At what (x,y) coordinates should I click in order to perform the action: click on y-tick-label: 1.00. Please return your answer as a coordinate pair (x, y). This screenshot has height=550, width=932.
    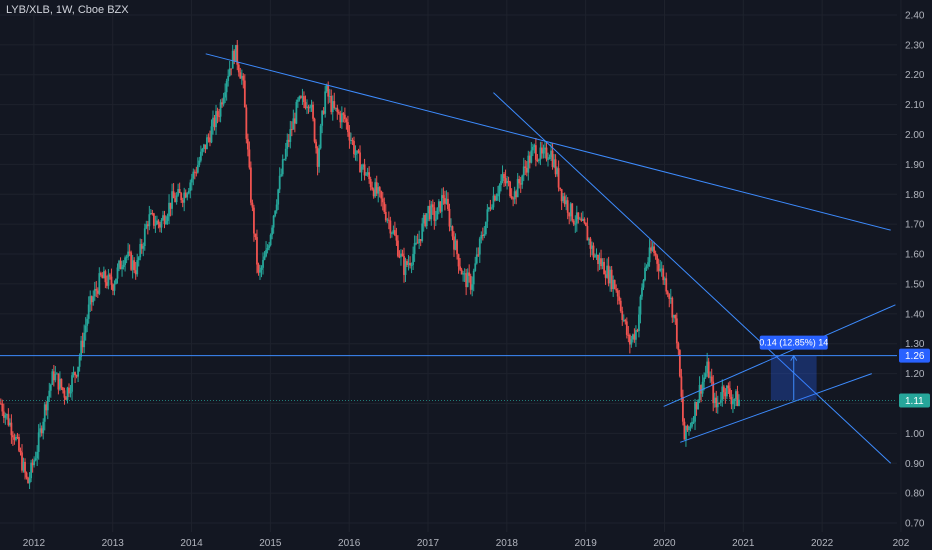
    Looking at the image, I should click on (915, 434).